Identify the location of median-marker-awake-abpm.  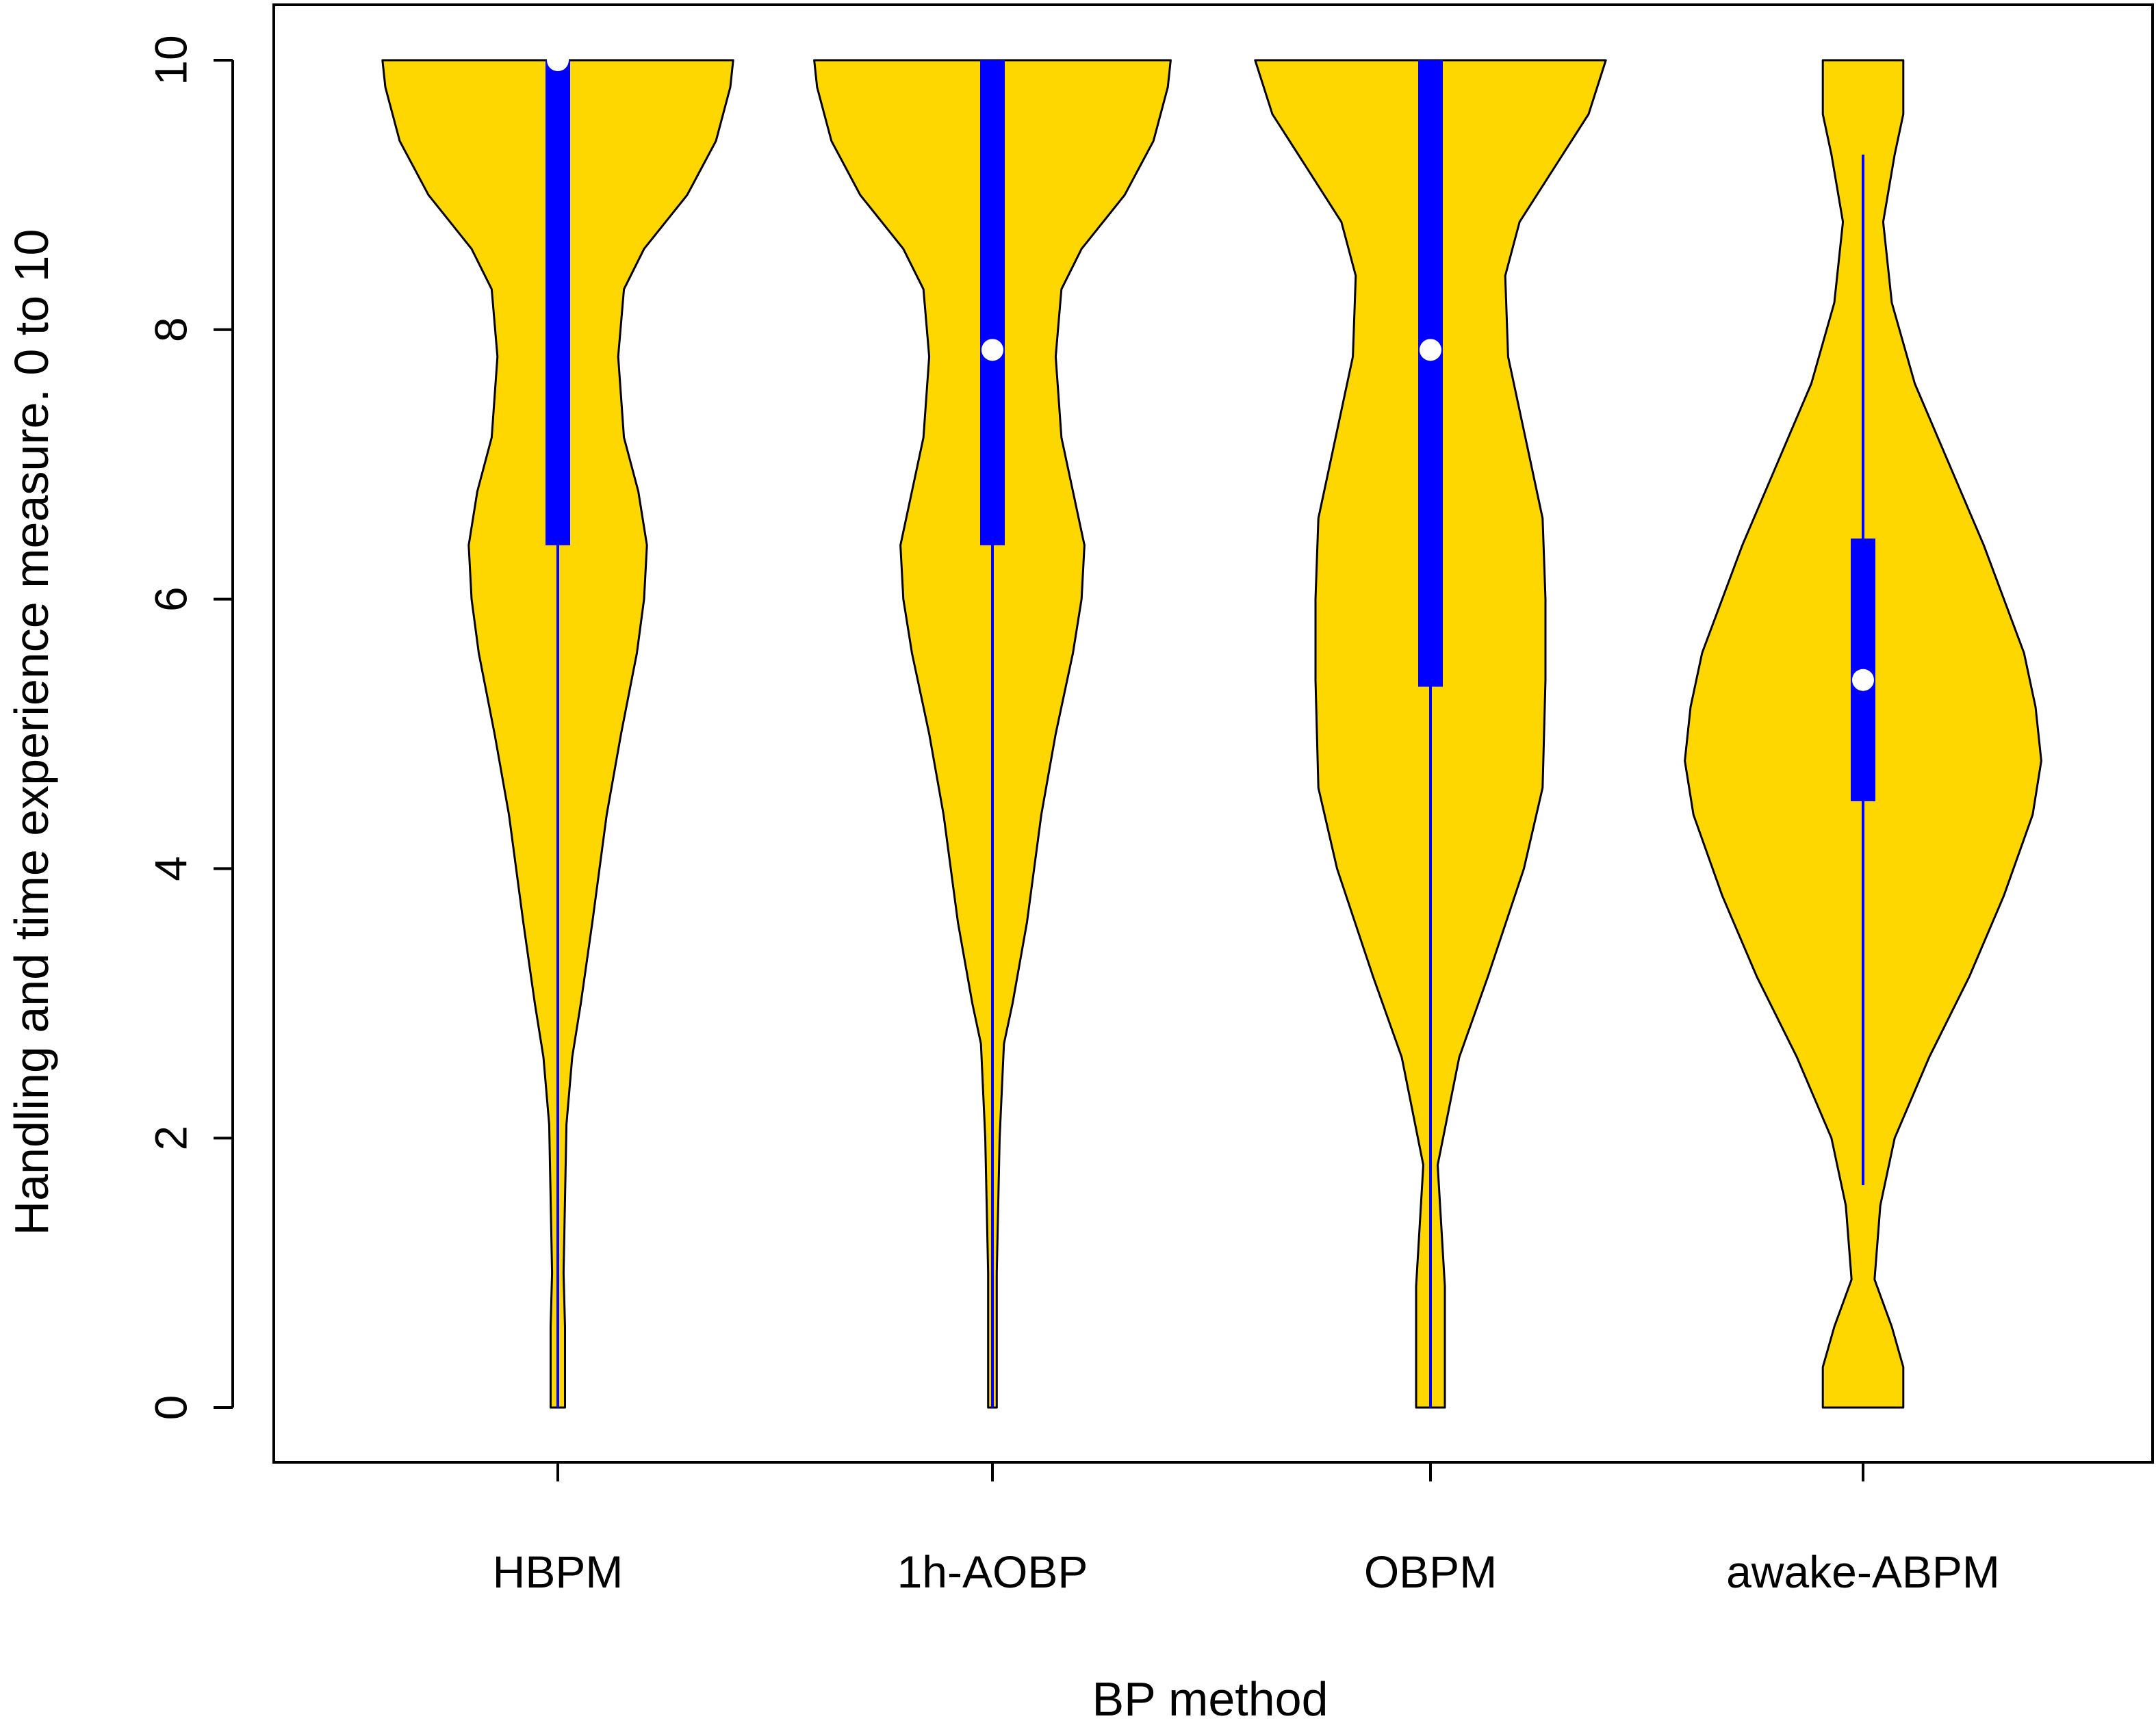
(1863, 680).